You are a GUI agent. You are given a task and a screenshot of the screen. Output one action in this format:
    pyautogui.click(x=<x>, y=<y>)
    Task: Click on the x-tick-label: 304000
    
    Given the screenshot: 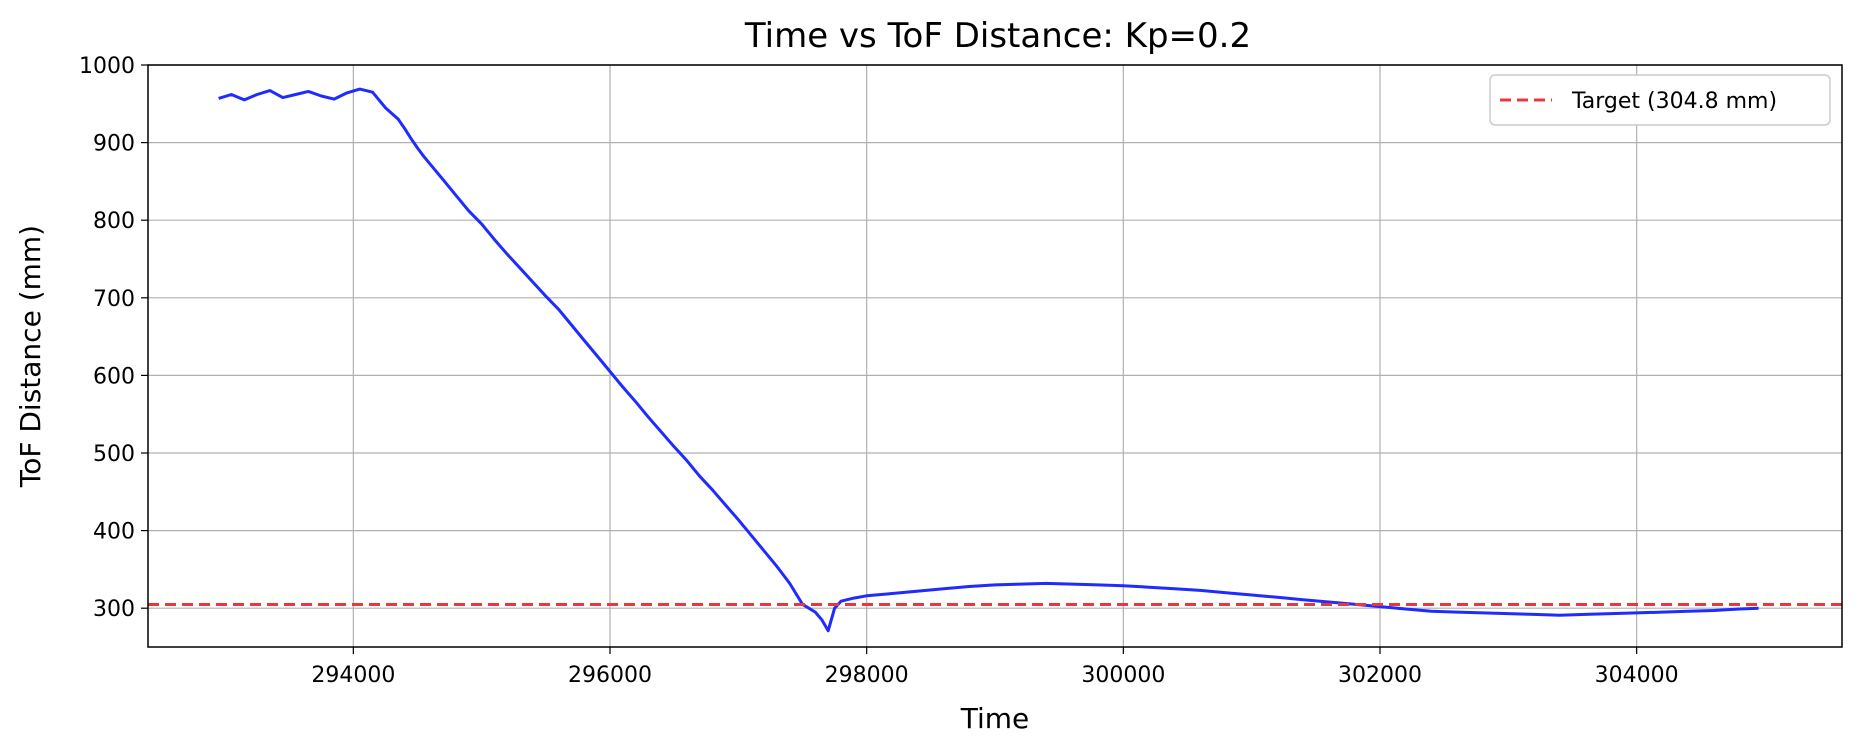 What is the action you would take?
    pyautogui.click(x=1637, y=675)
    